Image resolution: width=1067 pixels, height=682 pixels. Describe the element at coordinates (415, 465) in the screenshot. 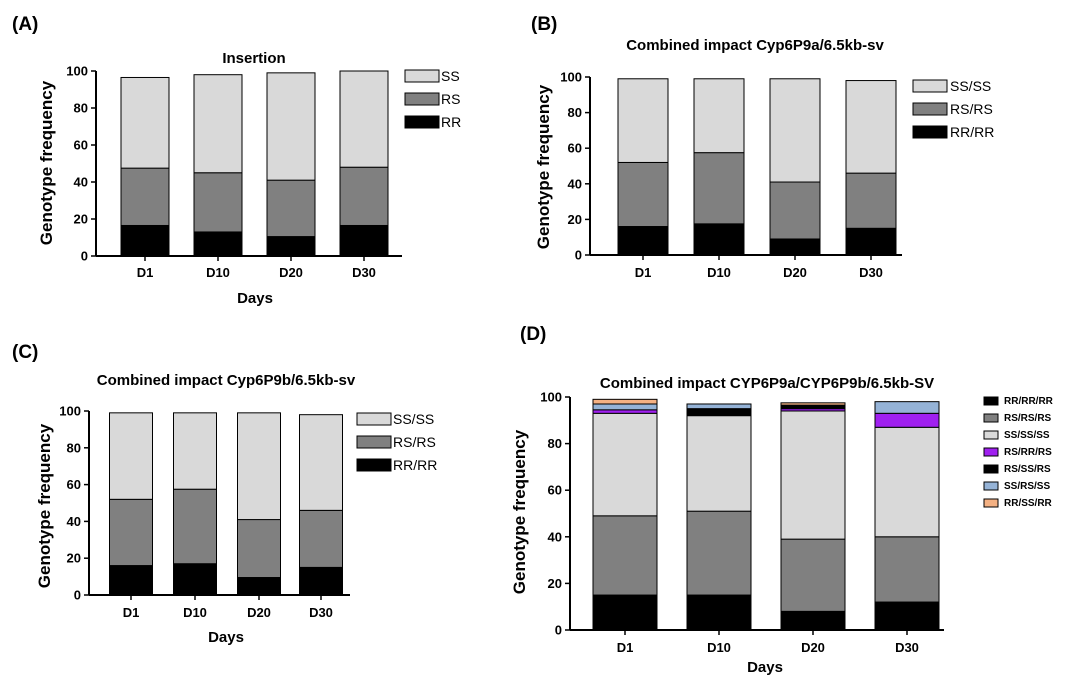

I see `legend-label: RR/RR` at that location.